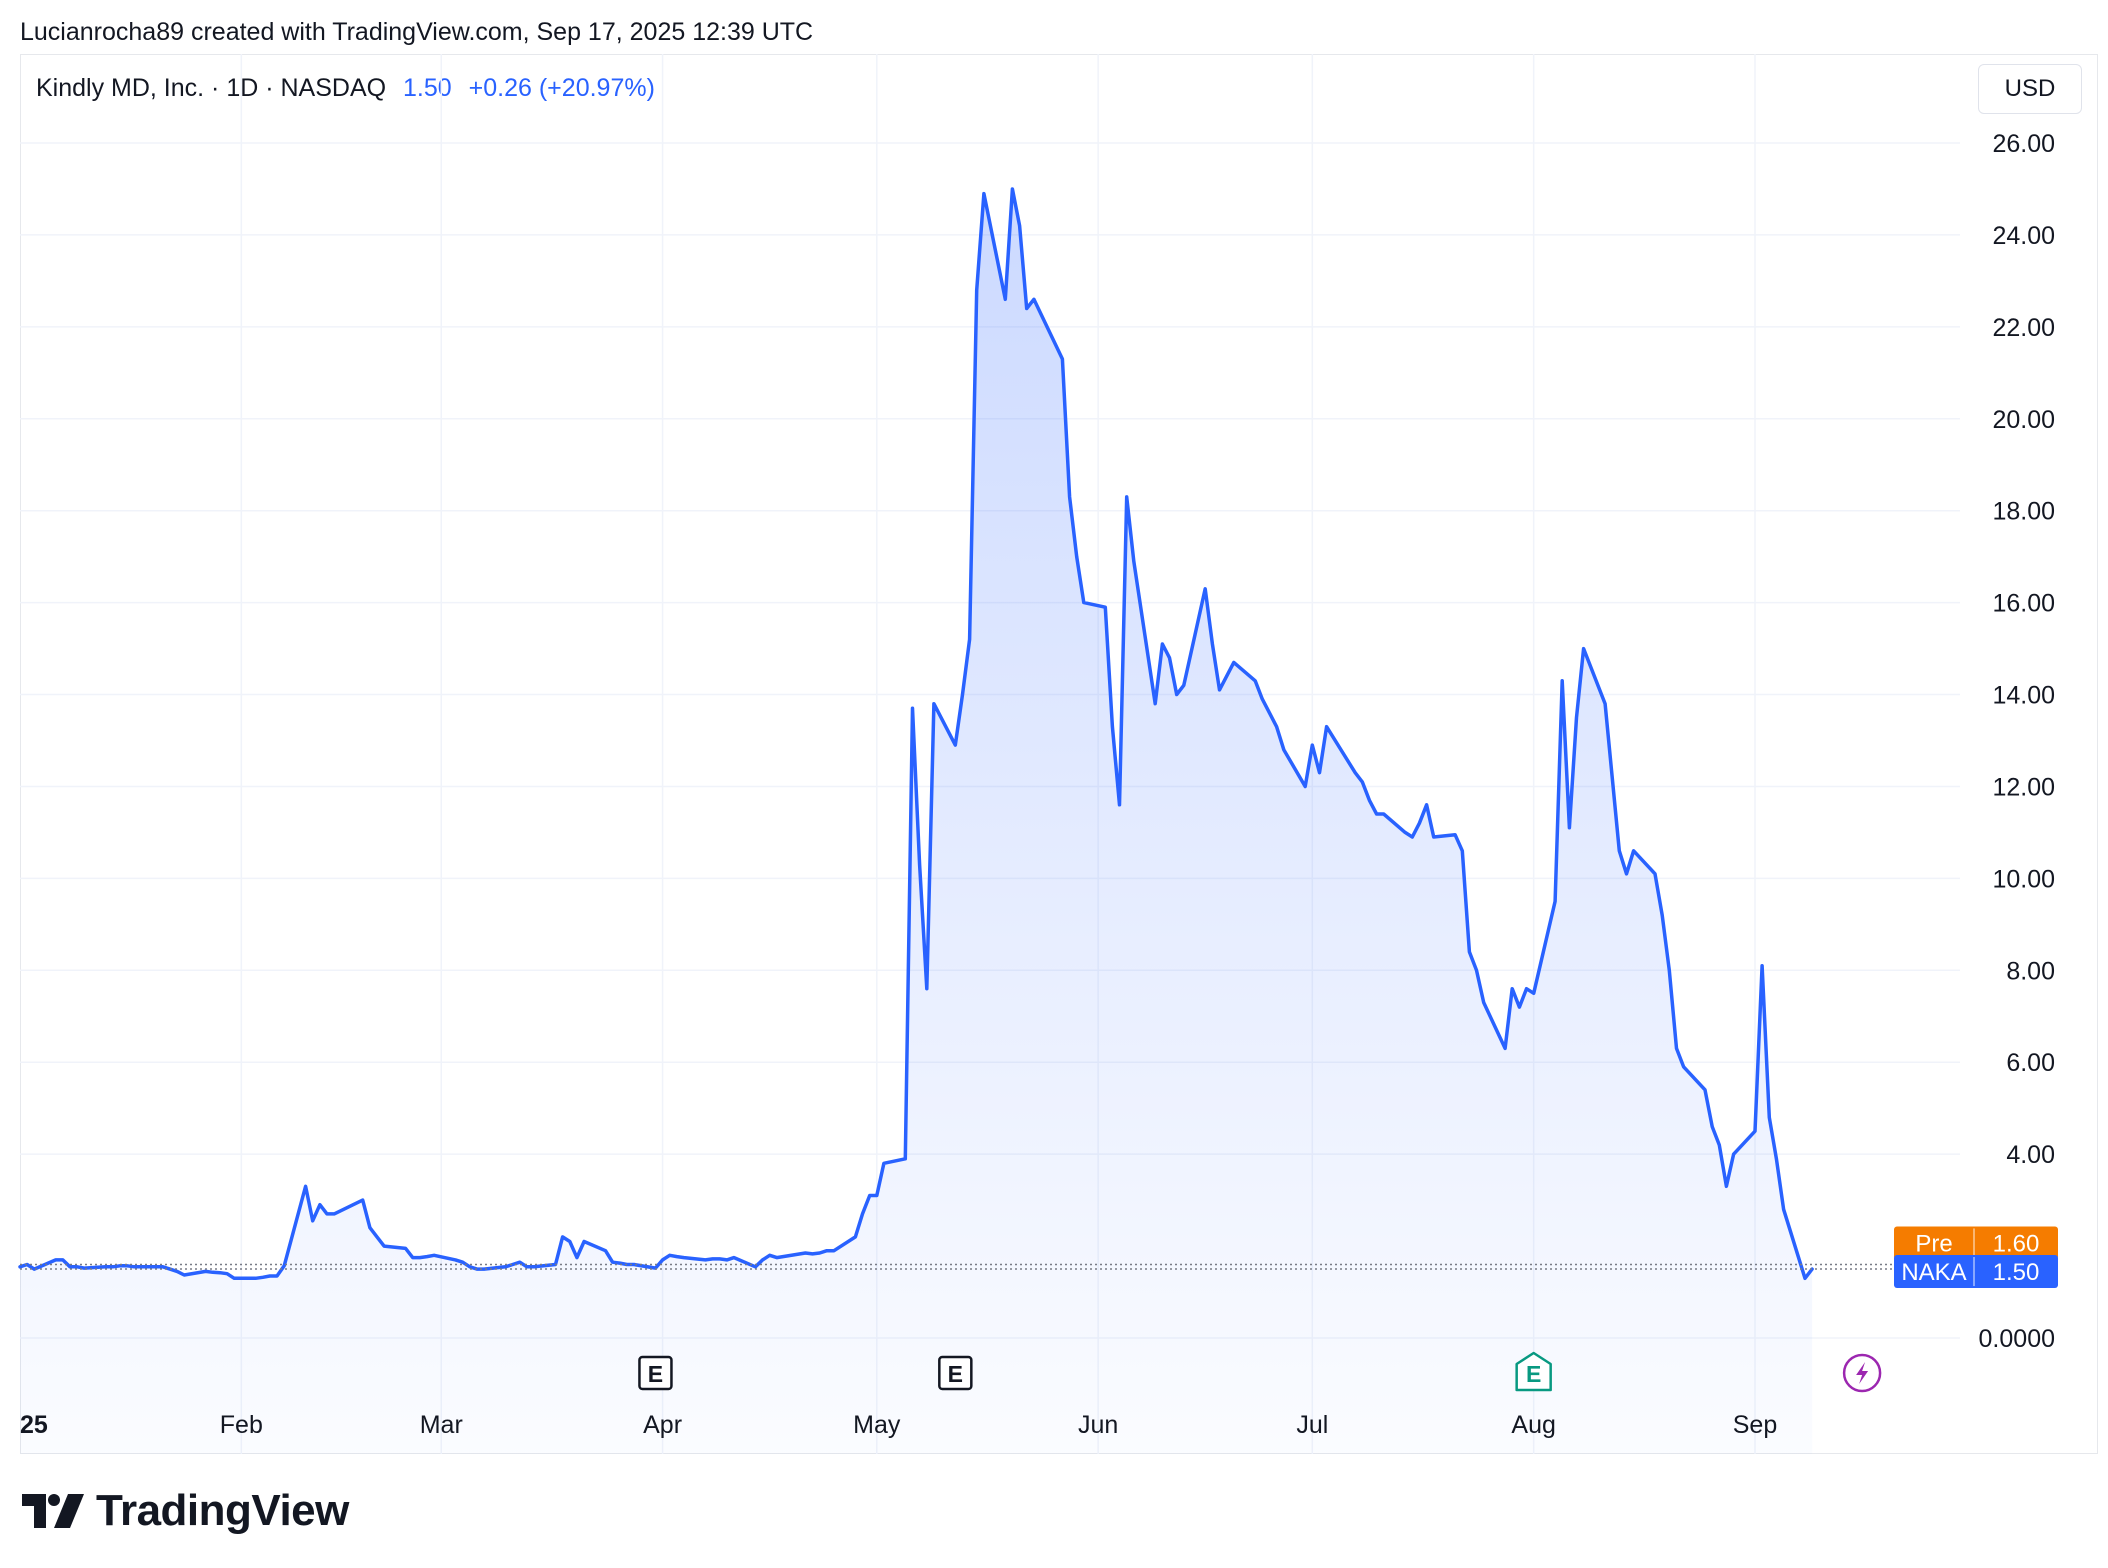 The image size is (2108, 1568). I want to click on price-change: +0.26 (+20.97%), so click(561, 88).